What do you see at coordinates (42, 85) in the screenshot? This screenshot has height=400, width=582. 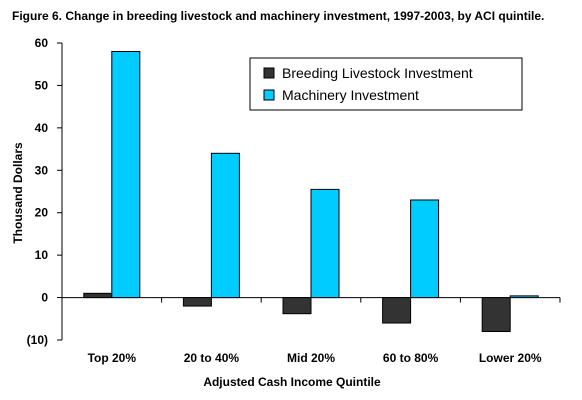 I see `y-tick-label: 50` at bounding box center [42, 85].